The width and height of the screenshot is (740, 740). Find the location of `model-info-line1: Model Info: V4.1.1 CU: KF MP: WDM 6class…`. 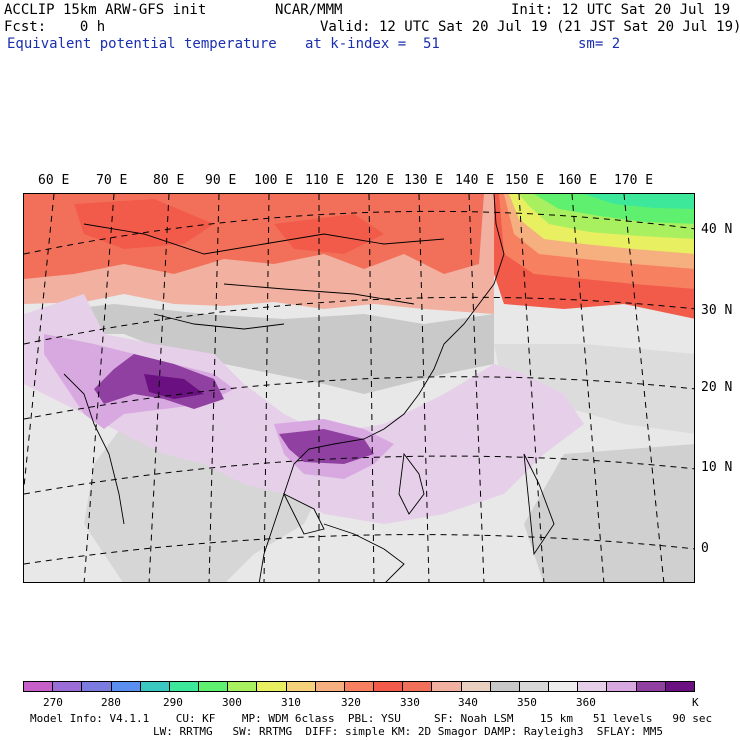

model-info-line1: Model Info: V4.1.1 CU: KF MP: WDM 6class… is located at coordinates (371, 718).